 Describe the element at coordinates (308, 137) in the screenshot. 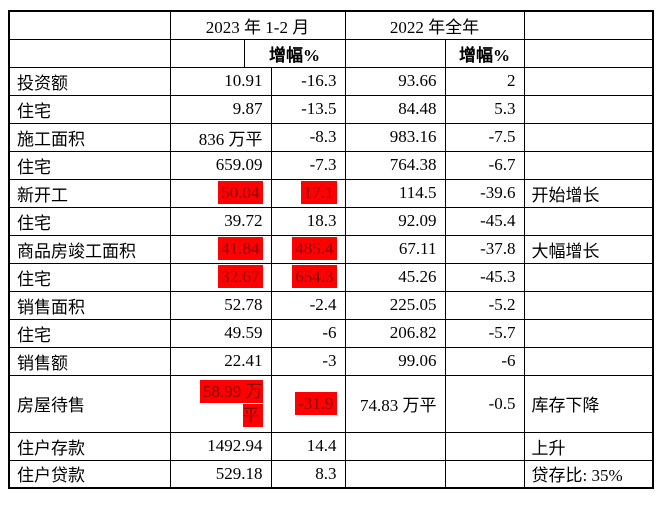

I see `growth-2023: -8.3` at that location.